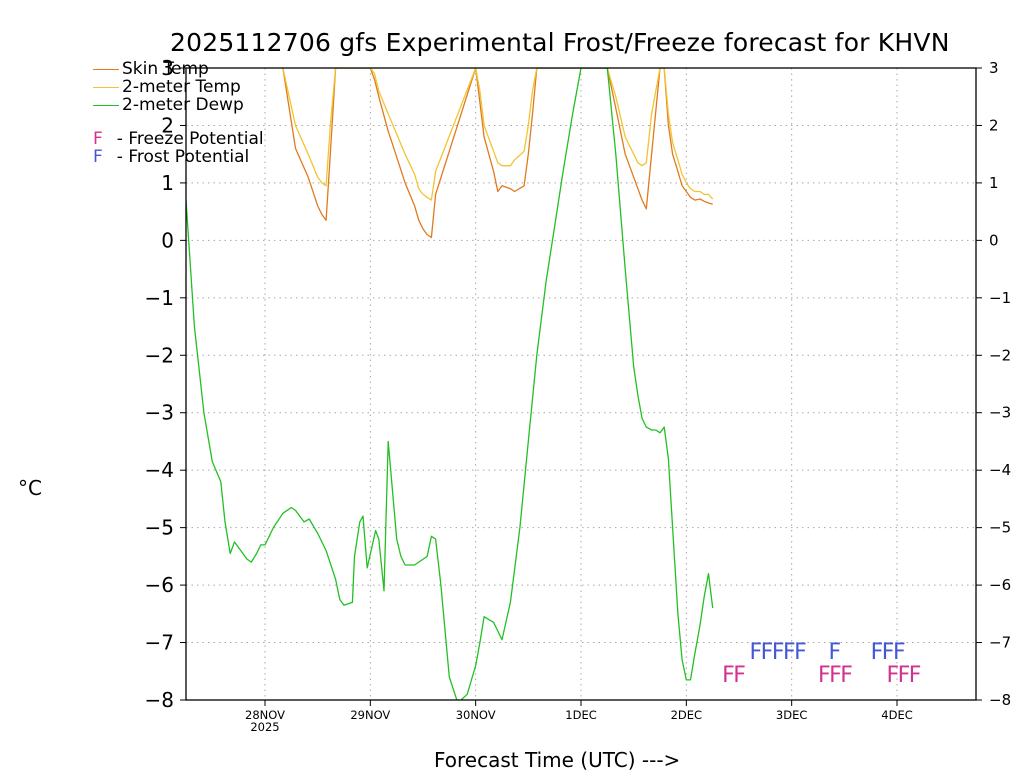 The width and height of the screenshot is (1024, 772). I want to click on y-tick-label-right: −2, so click(1000, 355).